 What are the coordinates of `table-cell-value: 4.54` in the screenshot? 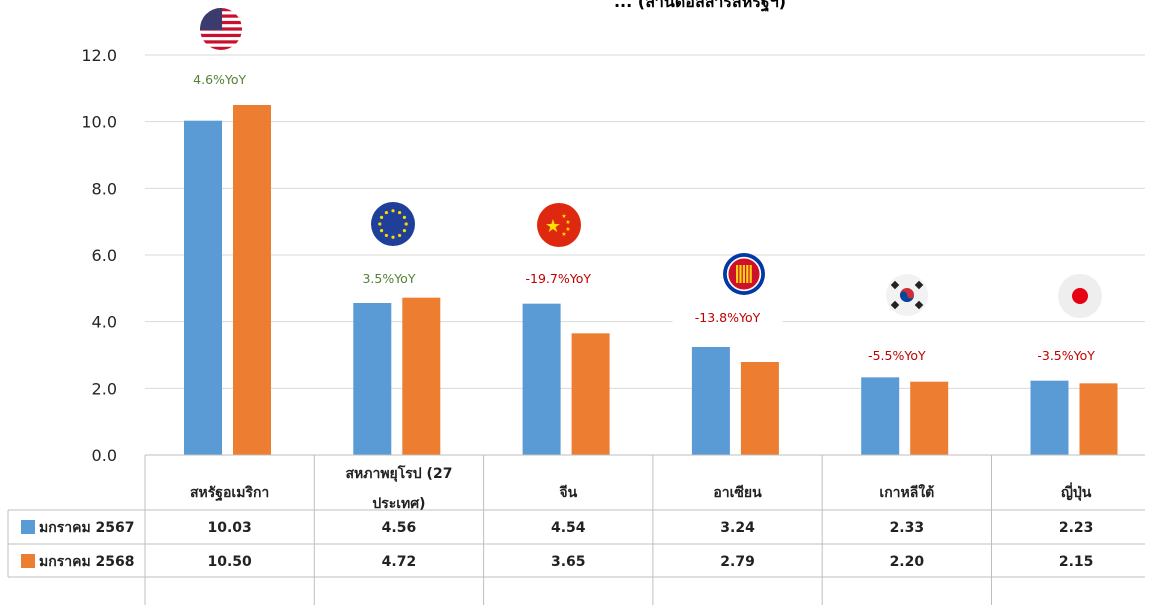 It's located at (568, 528).